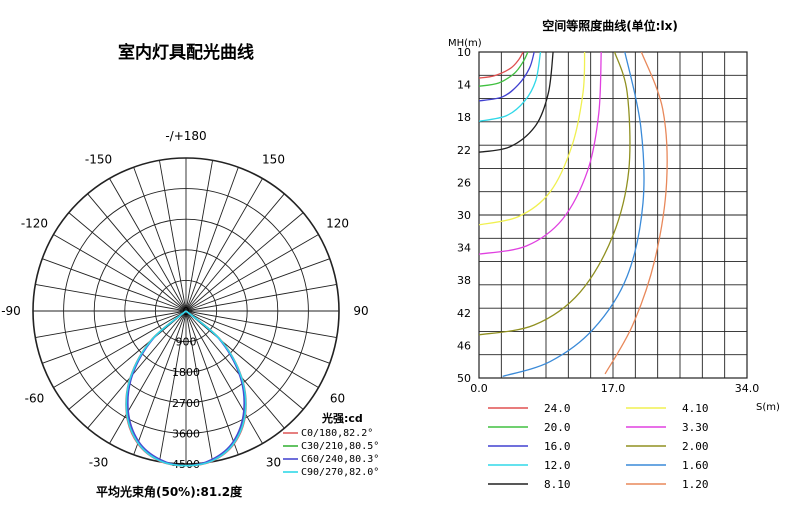 The height and width of the screenshot is (510, 800). I want to click on polar-legend-label: C90/270,82.0°, so click(340, 472).